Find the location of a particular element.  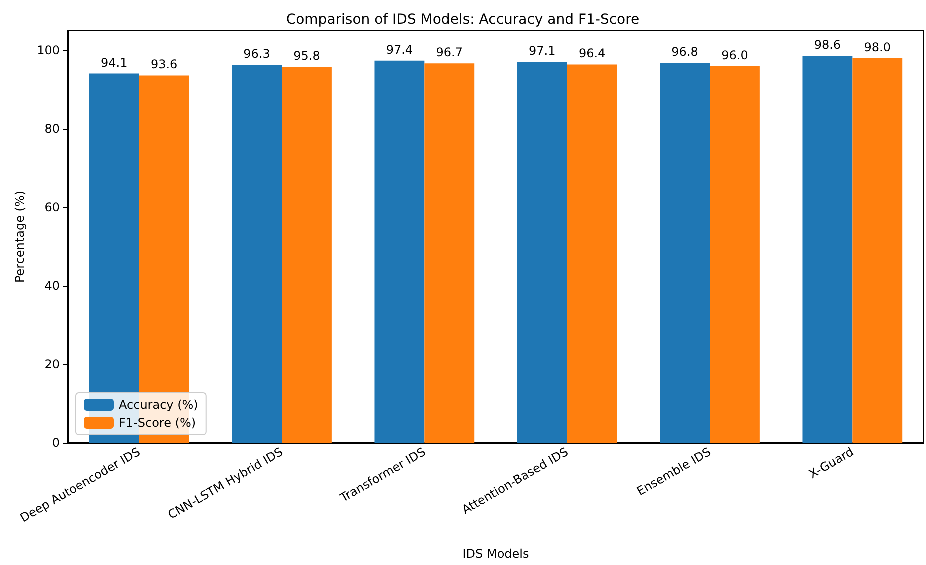

y-tick-label: 100 is located at coordinates (48, 51).